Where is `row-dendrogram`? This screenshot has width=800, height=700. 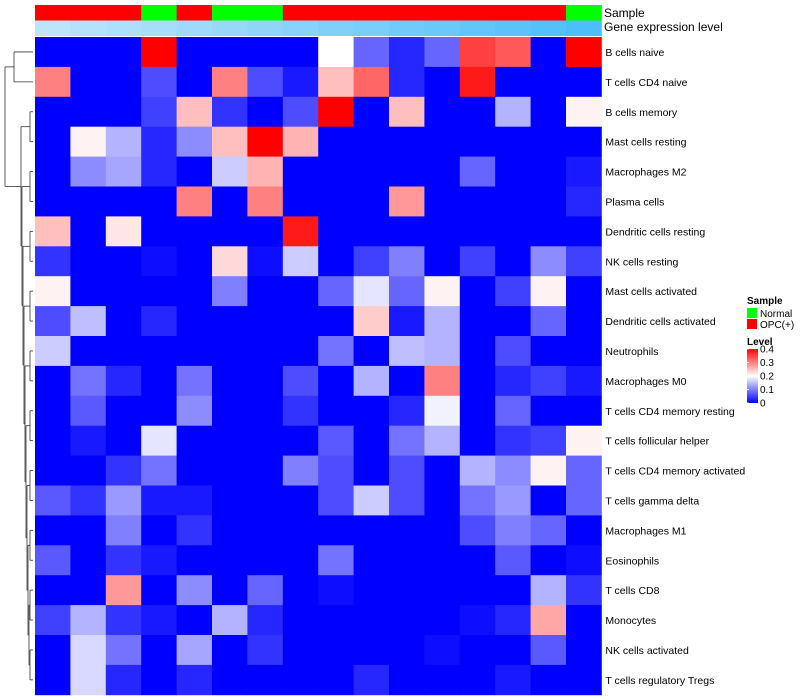 row-dendrogram is located at coordinates (18, 366).